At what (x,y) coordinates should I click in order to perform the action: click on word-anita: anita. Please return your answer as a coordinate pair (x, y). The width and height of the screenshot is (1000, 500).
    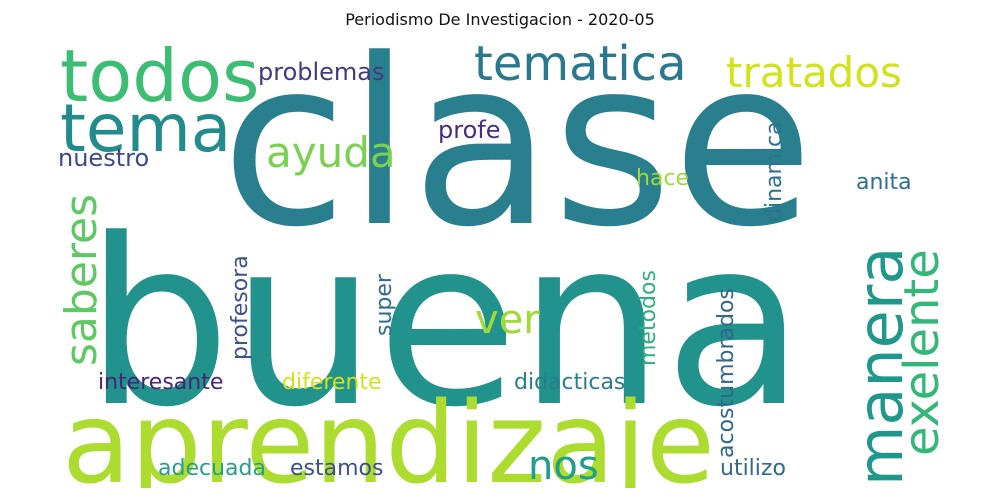
    Looking at the image, I should click on (884, 182).